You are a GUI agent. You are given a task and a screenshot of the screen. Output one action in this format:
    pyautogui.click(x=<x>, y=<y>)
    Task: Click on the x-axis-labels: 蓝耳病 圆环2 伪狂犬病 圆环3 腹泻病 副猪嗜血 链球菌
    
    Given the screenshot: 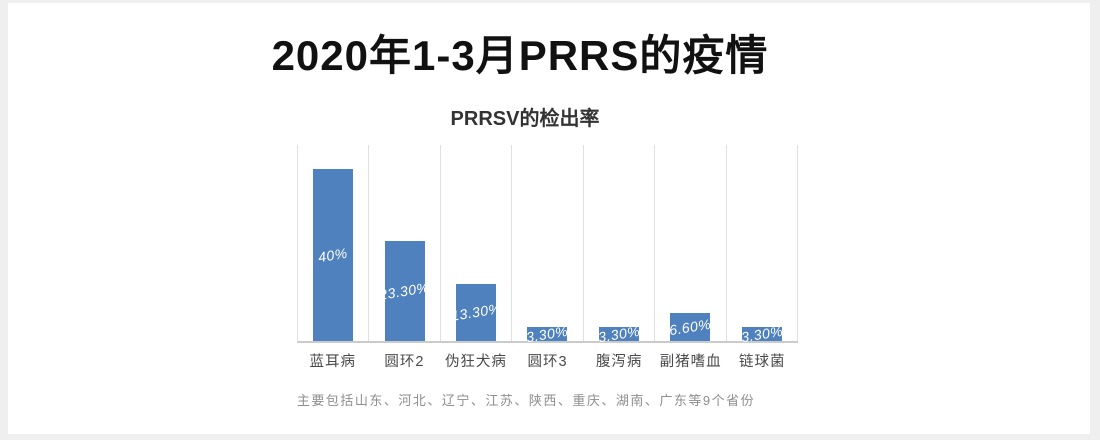 What is the action you would take?
    pyautogui.click(x=547, y=360)
    